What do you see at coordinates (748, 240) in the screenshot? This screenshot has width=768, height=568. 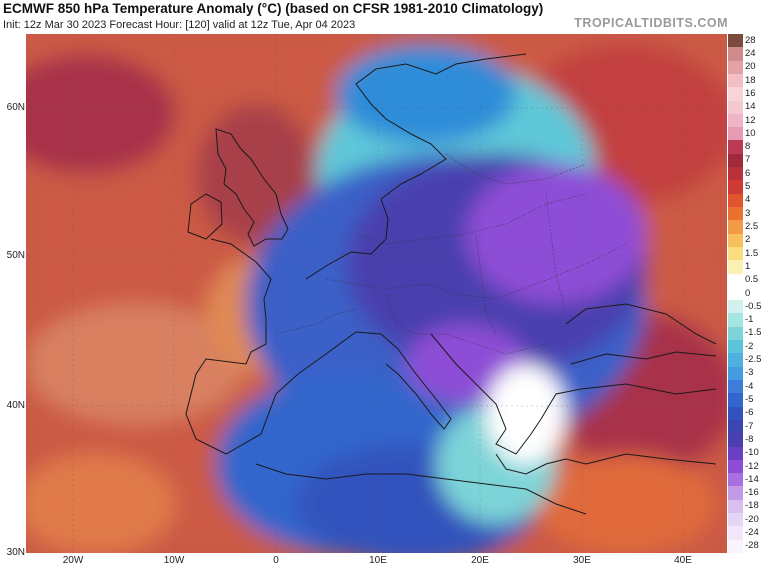 I see `colorbar-label: 2` at bounding box center [748, 240].